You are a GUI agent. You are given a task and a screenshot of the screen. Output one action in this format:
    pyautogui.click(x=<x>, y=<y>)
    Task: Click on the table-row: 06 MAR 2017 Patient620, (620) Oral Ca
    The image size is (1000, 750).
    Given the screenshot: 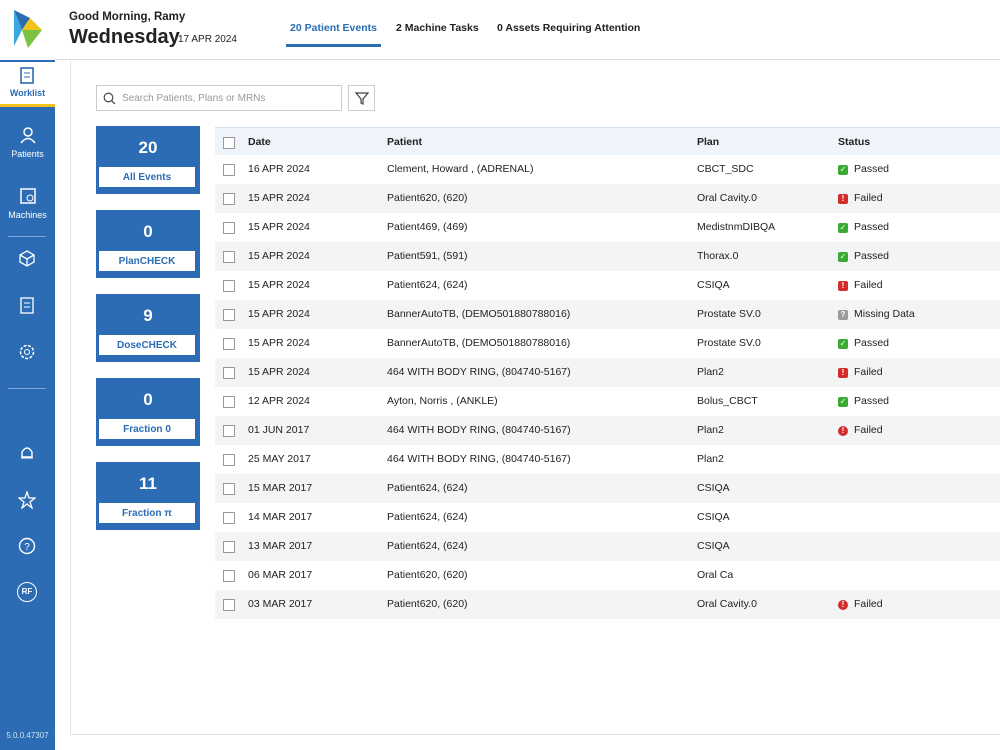 What is the action you would take?
    pyautogui.click(x=607, y=575)
    